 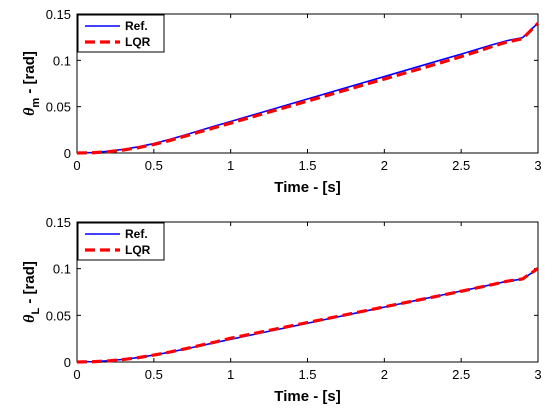 I want to click on y-axis-label: θm - [rad], so click(x=31, y=83).